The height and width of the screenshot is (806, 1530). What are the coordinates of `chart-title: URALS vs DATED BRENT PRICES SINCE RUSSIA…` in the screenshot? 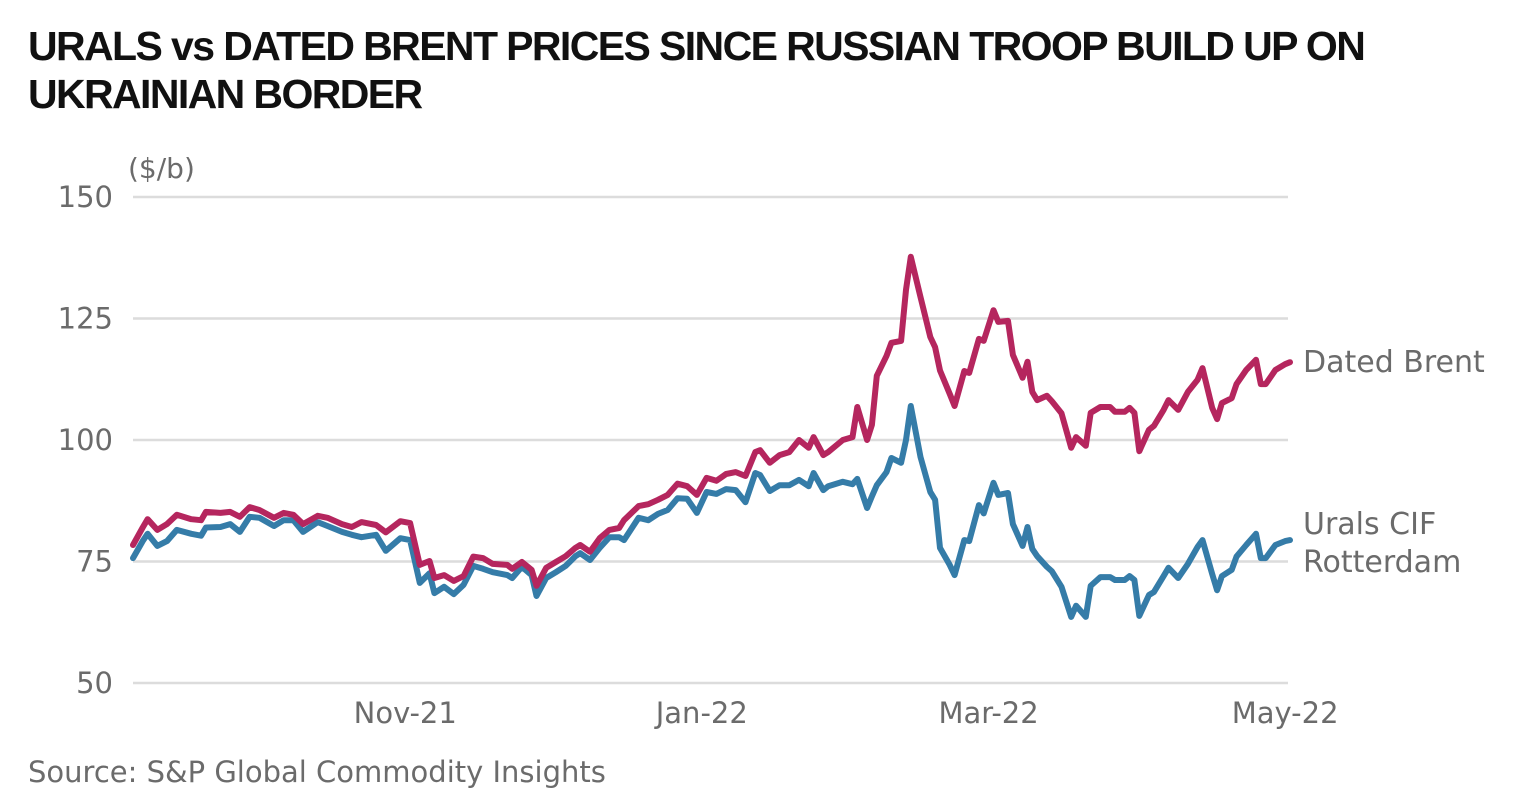 It's located at (697, 70).